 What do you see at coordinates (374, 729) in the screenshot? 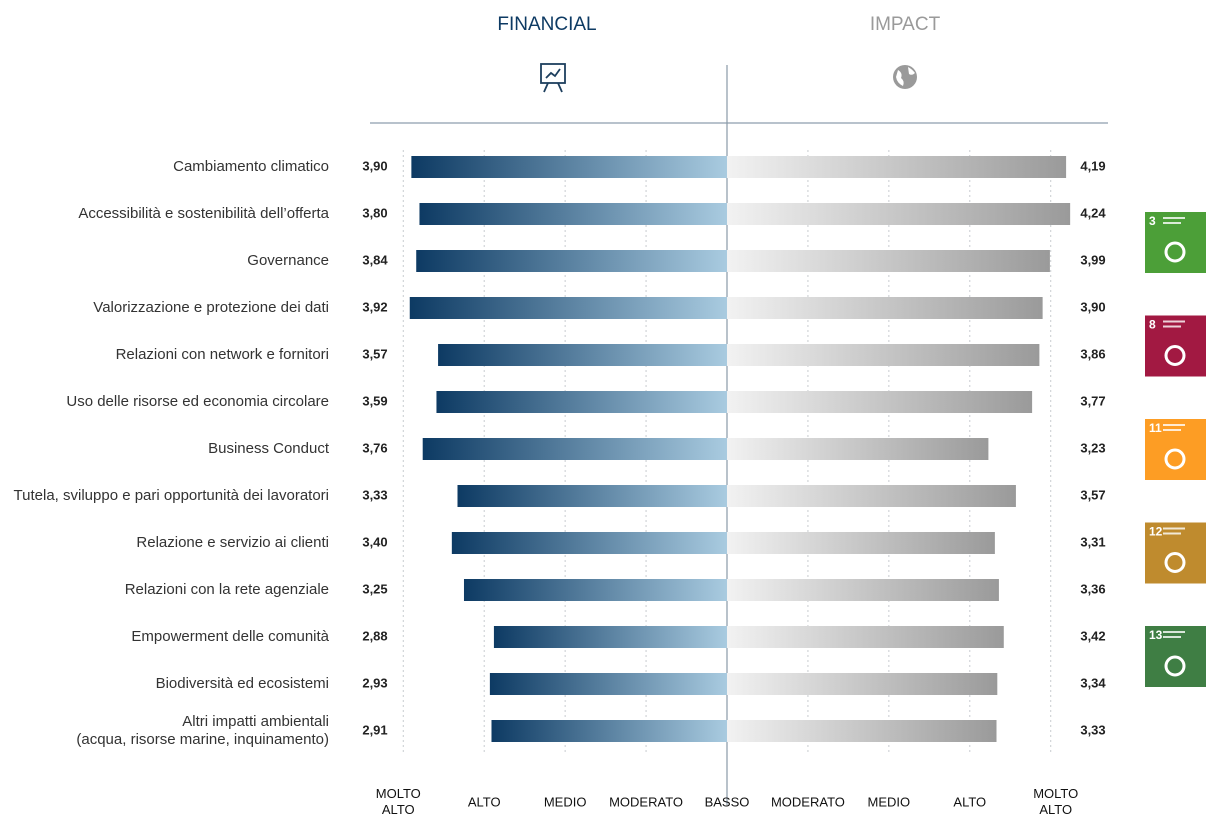
I see `value-label: 2,91` at bounding box center [374, 729].